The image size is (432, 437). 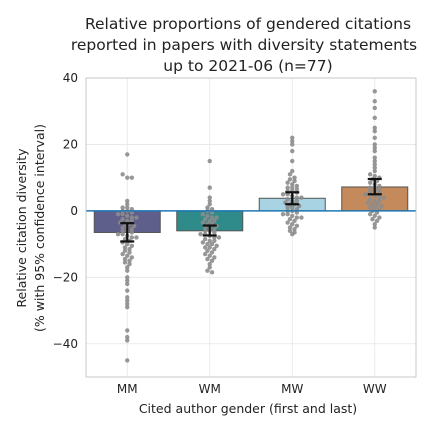 I want to click on y-tick-label: −40, so click(x=65, y=344).